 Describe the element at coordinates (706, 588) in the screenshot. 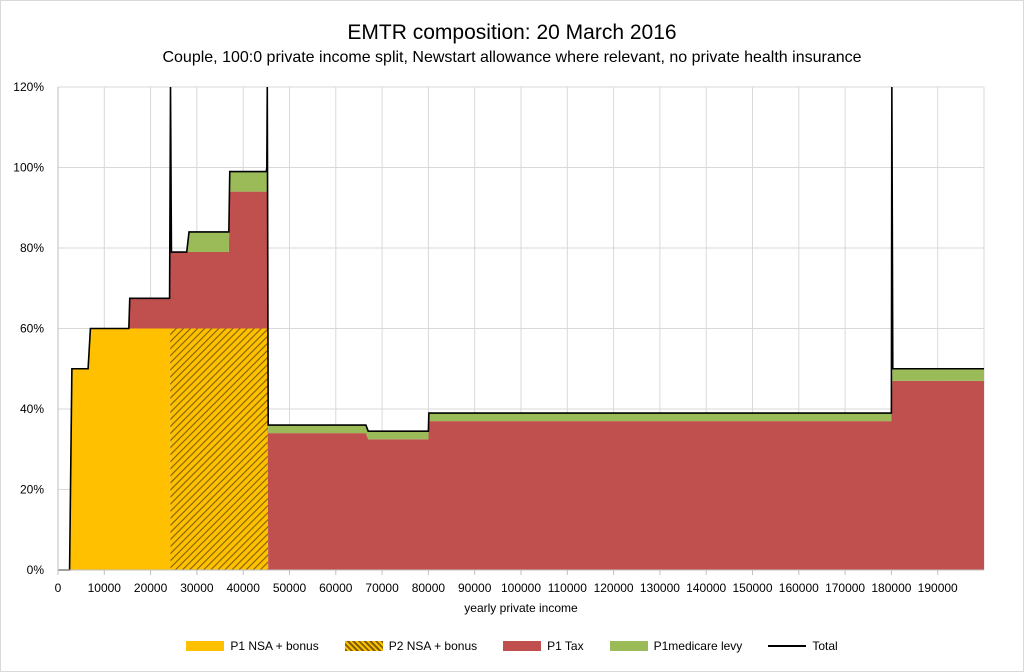

I see `x-tick-label: 140000` at that location.